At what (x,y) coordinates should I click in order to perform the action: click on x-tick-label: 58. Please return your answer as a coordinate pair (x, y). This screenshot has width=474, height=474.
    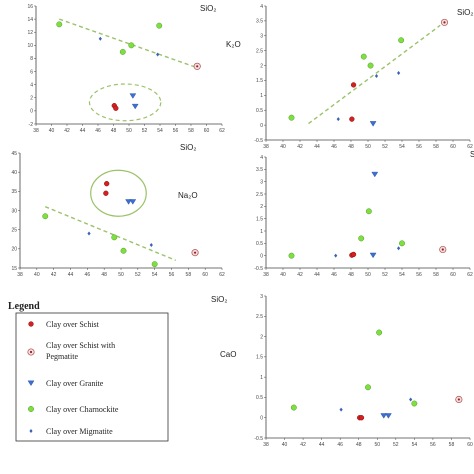
    Looking at the image, I should click on (189, 275).